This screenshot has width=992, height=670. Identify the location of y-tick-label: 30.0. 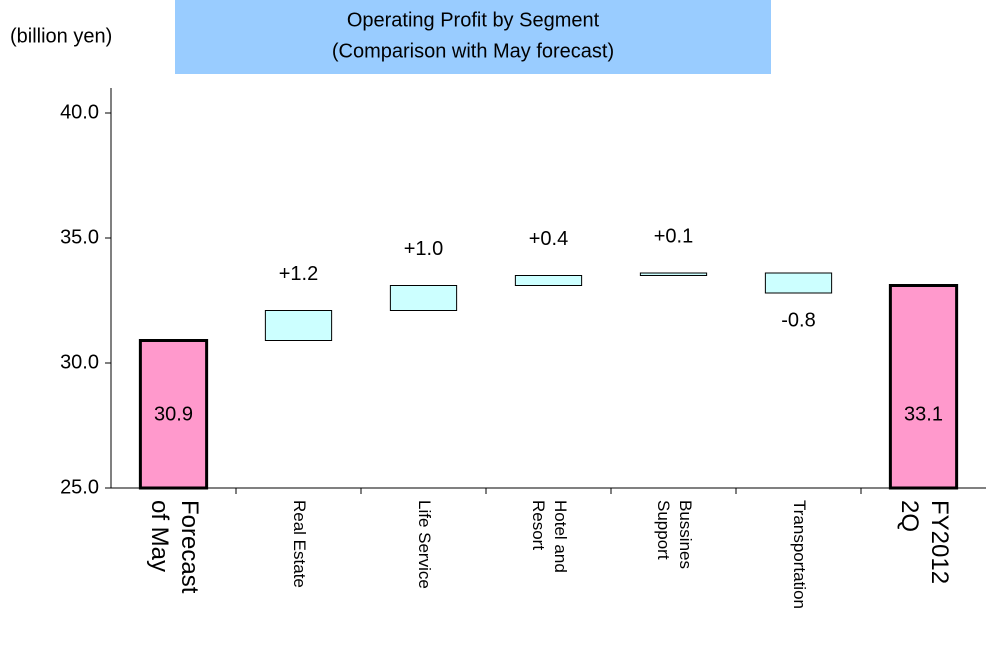
(79, 362).